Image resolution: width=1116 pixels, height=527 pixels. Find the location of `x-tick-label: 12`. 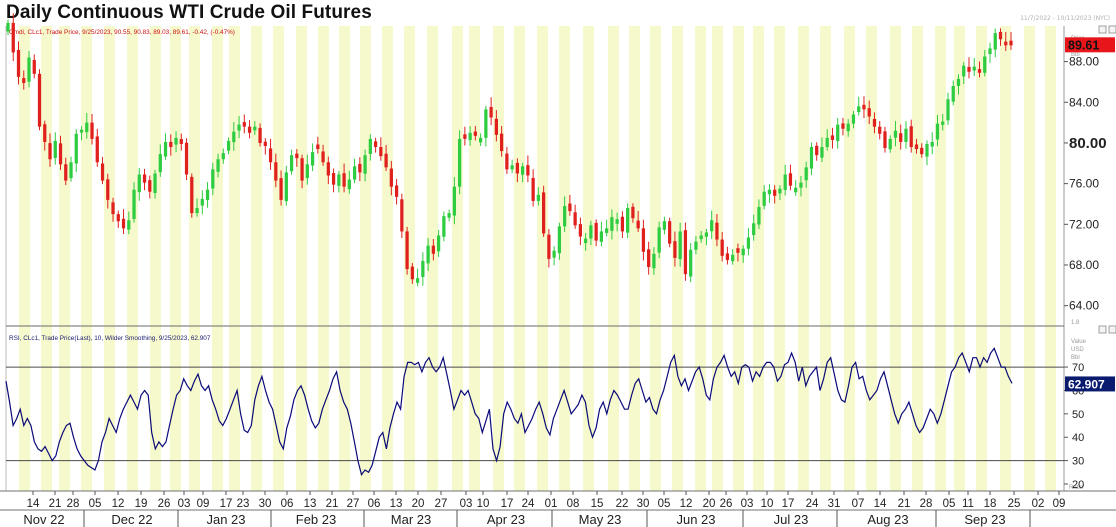

x-tick-label: 12 is located at coordinates (686, 504).